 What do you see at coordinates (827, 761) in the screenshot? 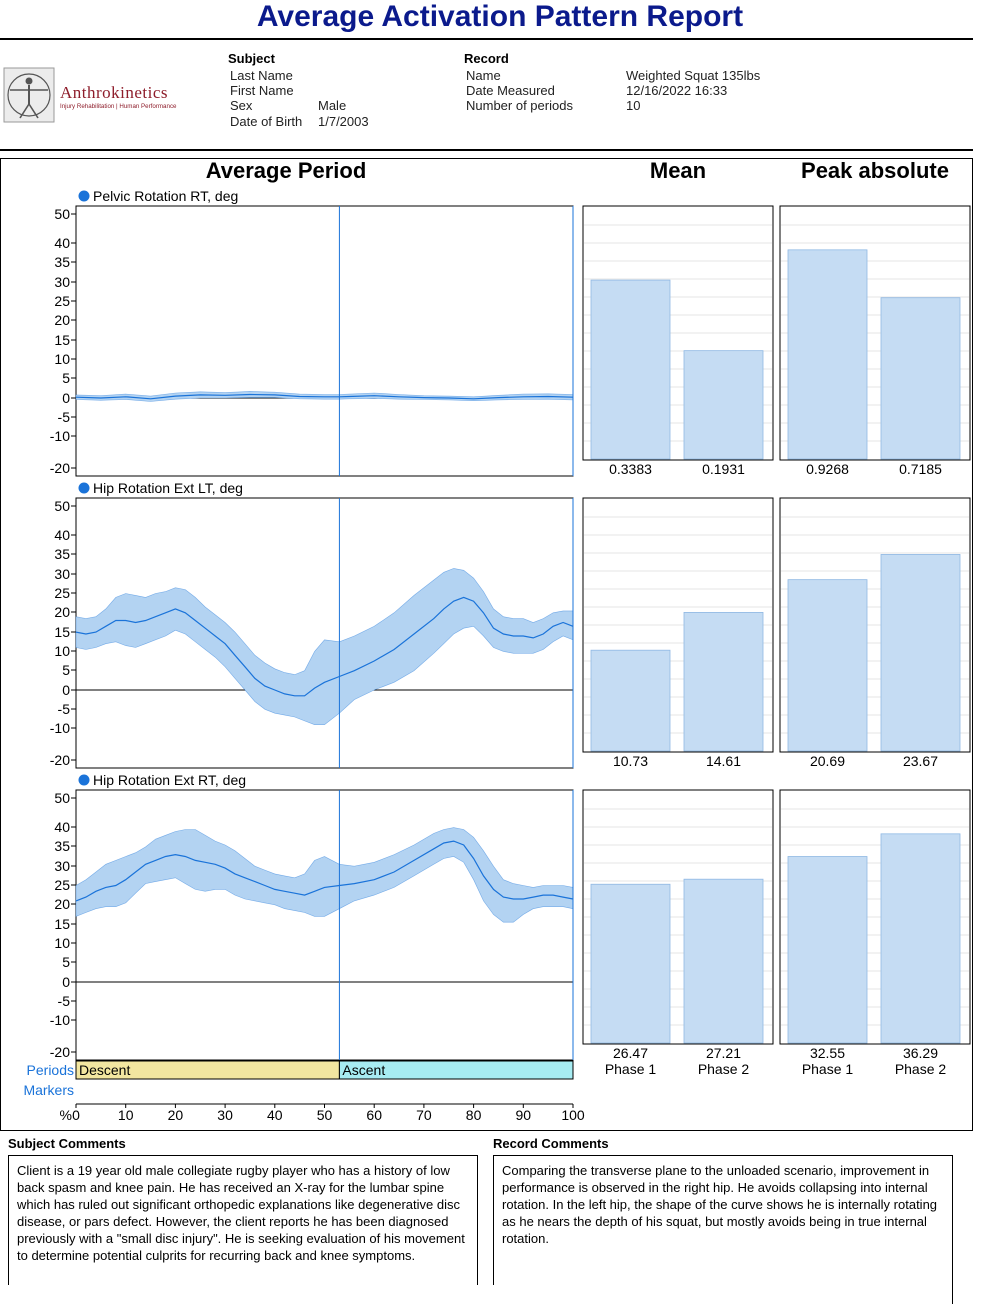
I see `bar-value-label: 20.69` at bounding box center [827, 761].